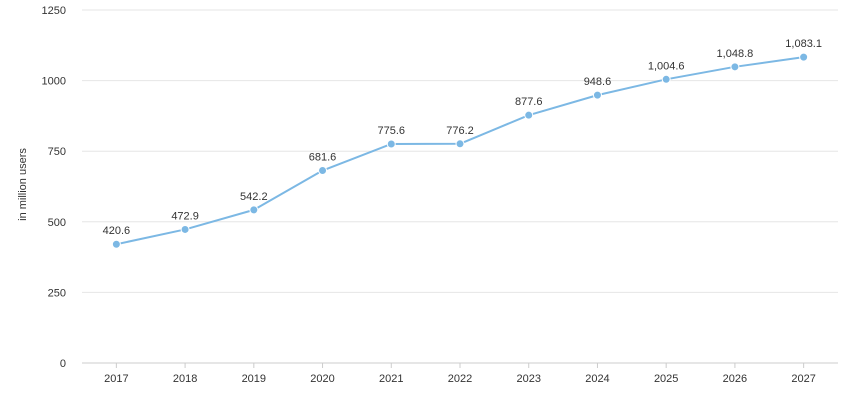 This screenshot has width=848, height=400. Describe the element at coordinates (803, 44) in the screenshot. I see `data-label: 1,083.1` at that location.